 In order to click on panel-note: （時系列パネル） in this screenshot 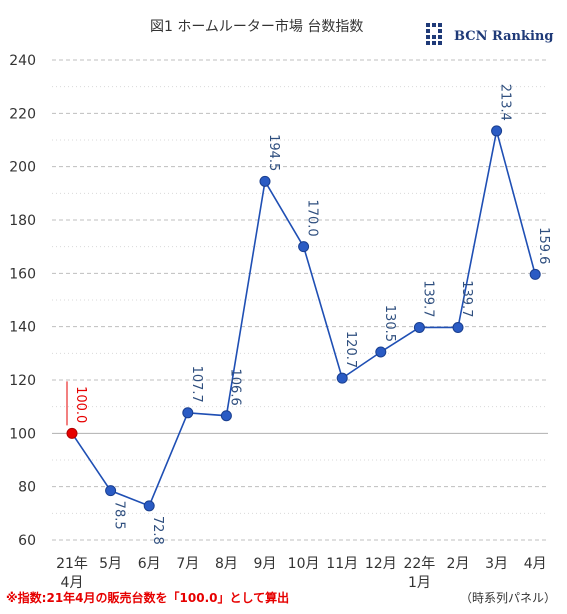, I will do `click(508, 598)`.